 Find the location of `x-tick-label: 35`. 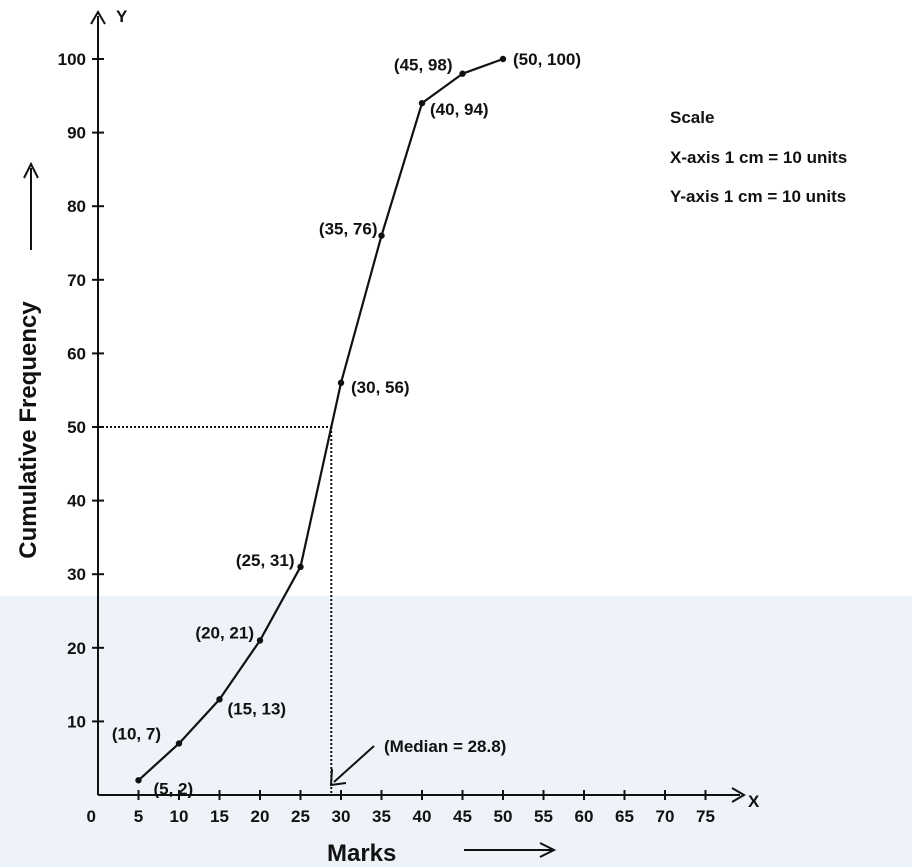

x-tick-label: 35 is located at coordinates (381, 816).